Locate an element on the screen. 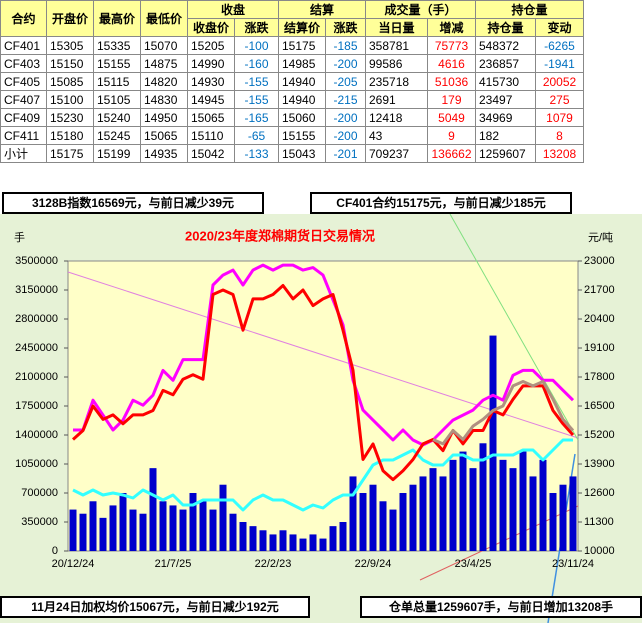 This screenshot has height=623, width=642. table-cell: 5049 is located at coordinates (451, 117).